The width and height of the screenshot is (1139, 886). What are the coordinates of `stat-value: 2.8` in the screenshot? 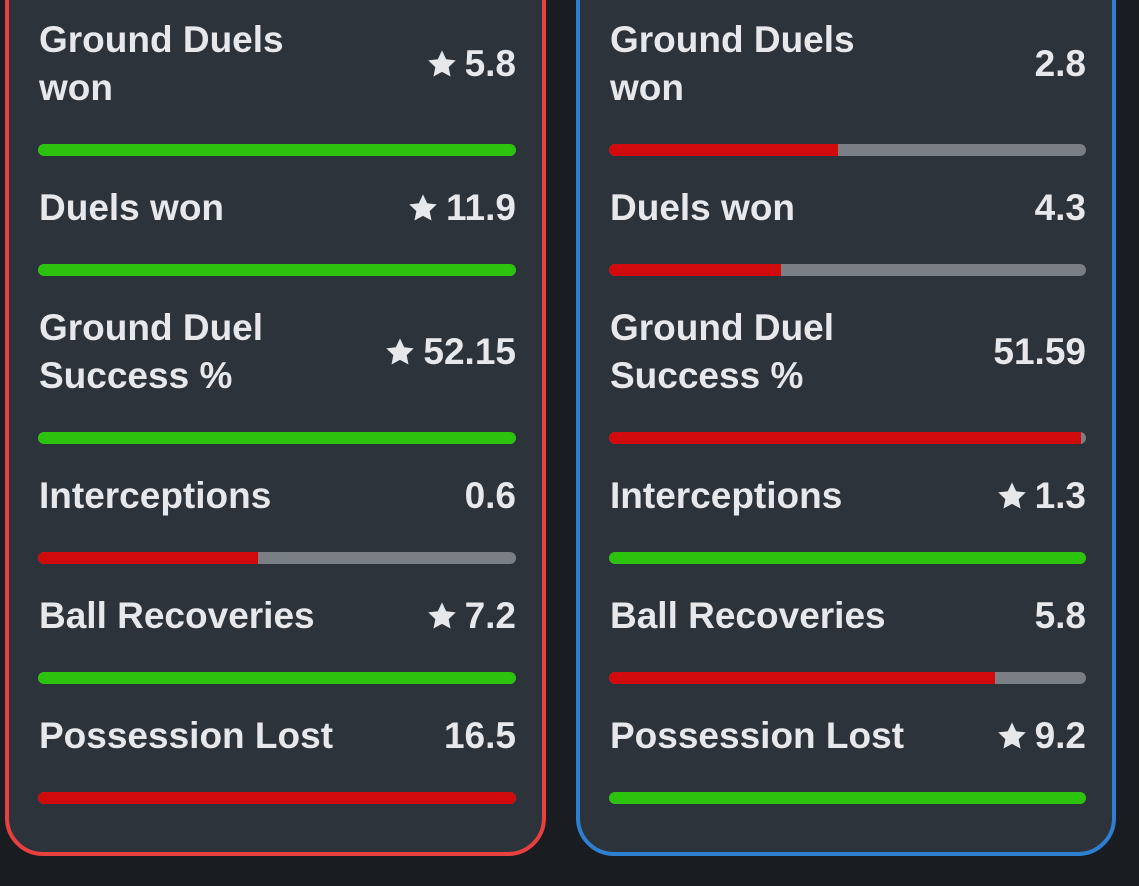 It's located at (1060, 64).